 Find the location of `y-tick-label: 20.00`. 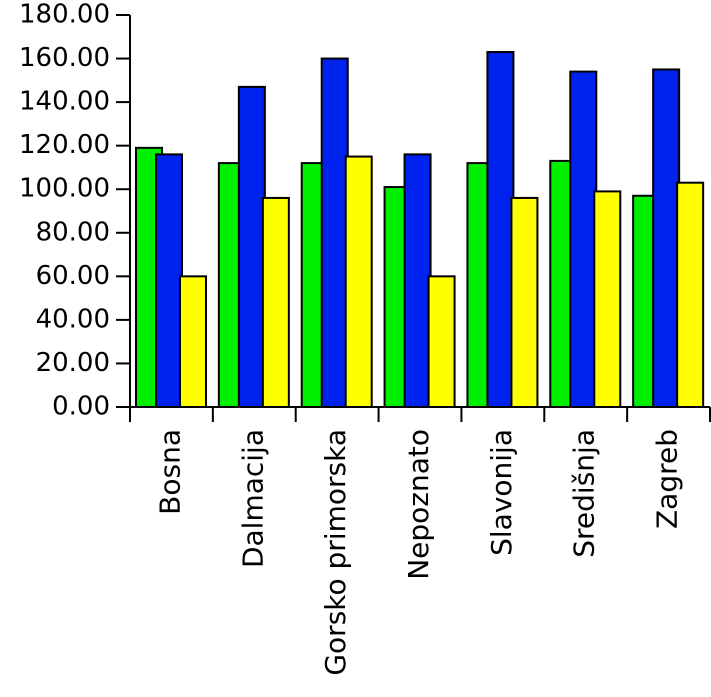

y-tick-label: 20.00 is located at coordinates (73, 363).